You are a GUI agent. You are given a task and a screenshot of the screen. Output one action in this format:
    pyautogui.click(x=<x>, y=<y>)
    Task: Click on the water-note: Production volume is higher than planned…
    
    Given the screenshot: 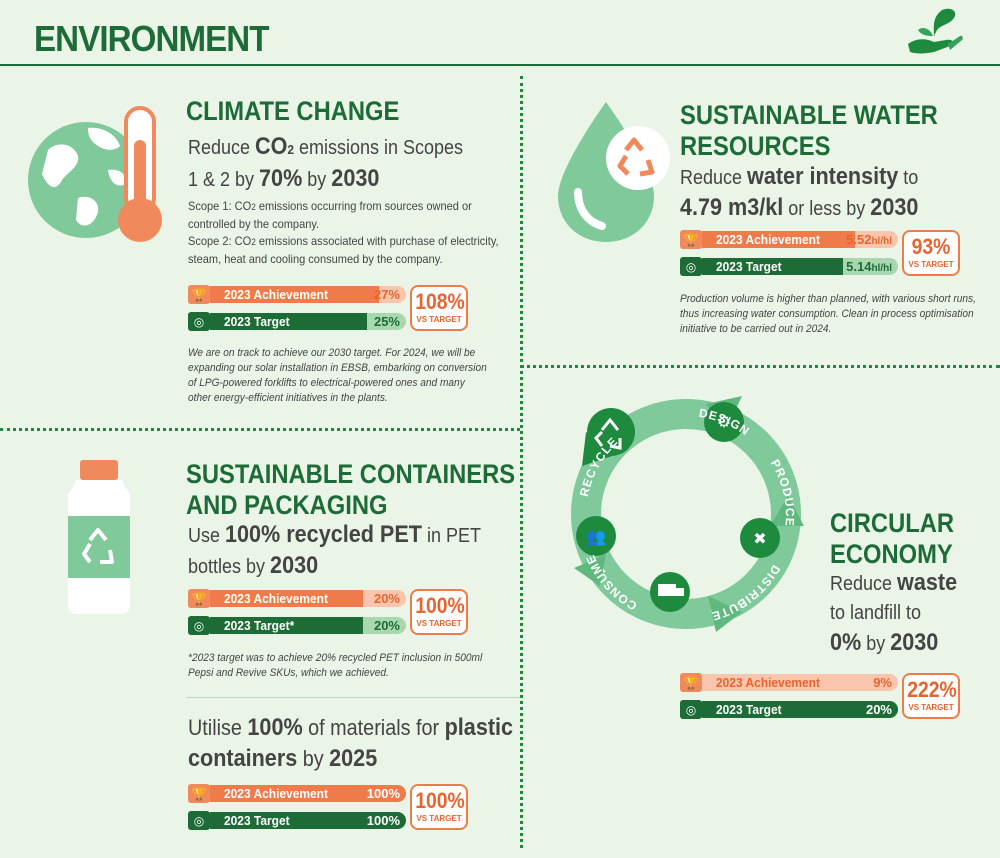 What is the action you would take?
    pyautogui.click(x=828, y=314)
    